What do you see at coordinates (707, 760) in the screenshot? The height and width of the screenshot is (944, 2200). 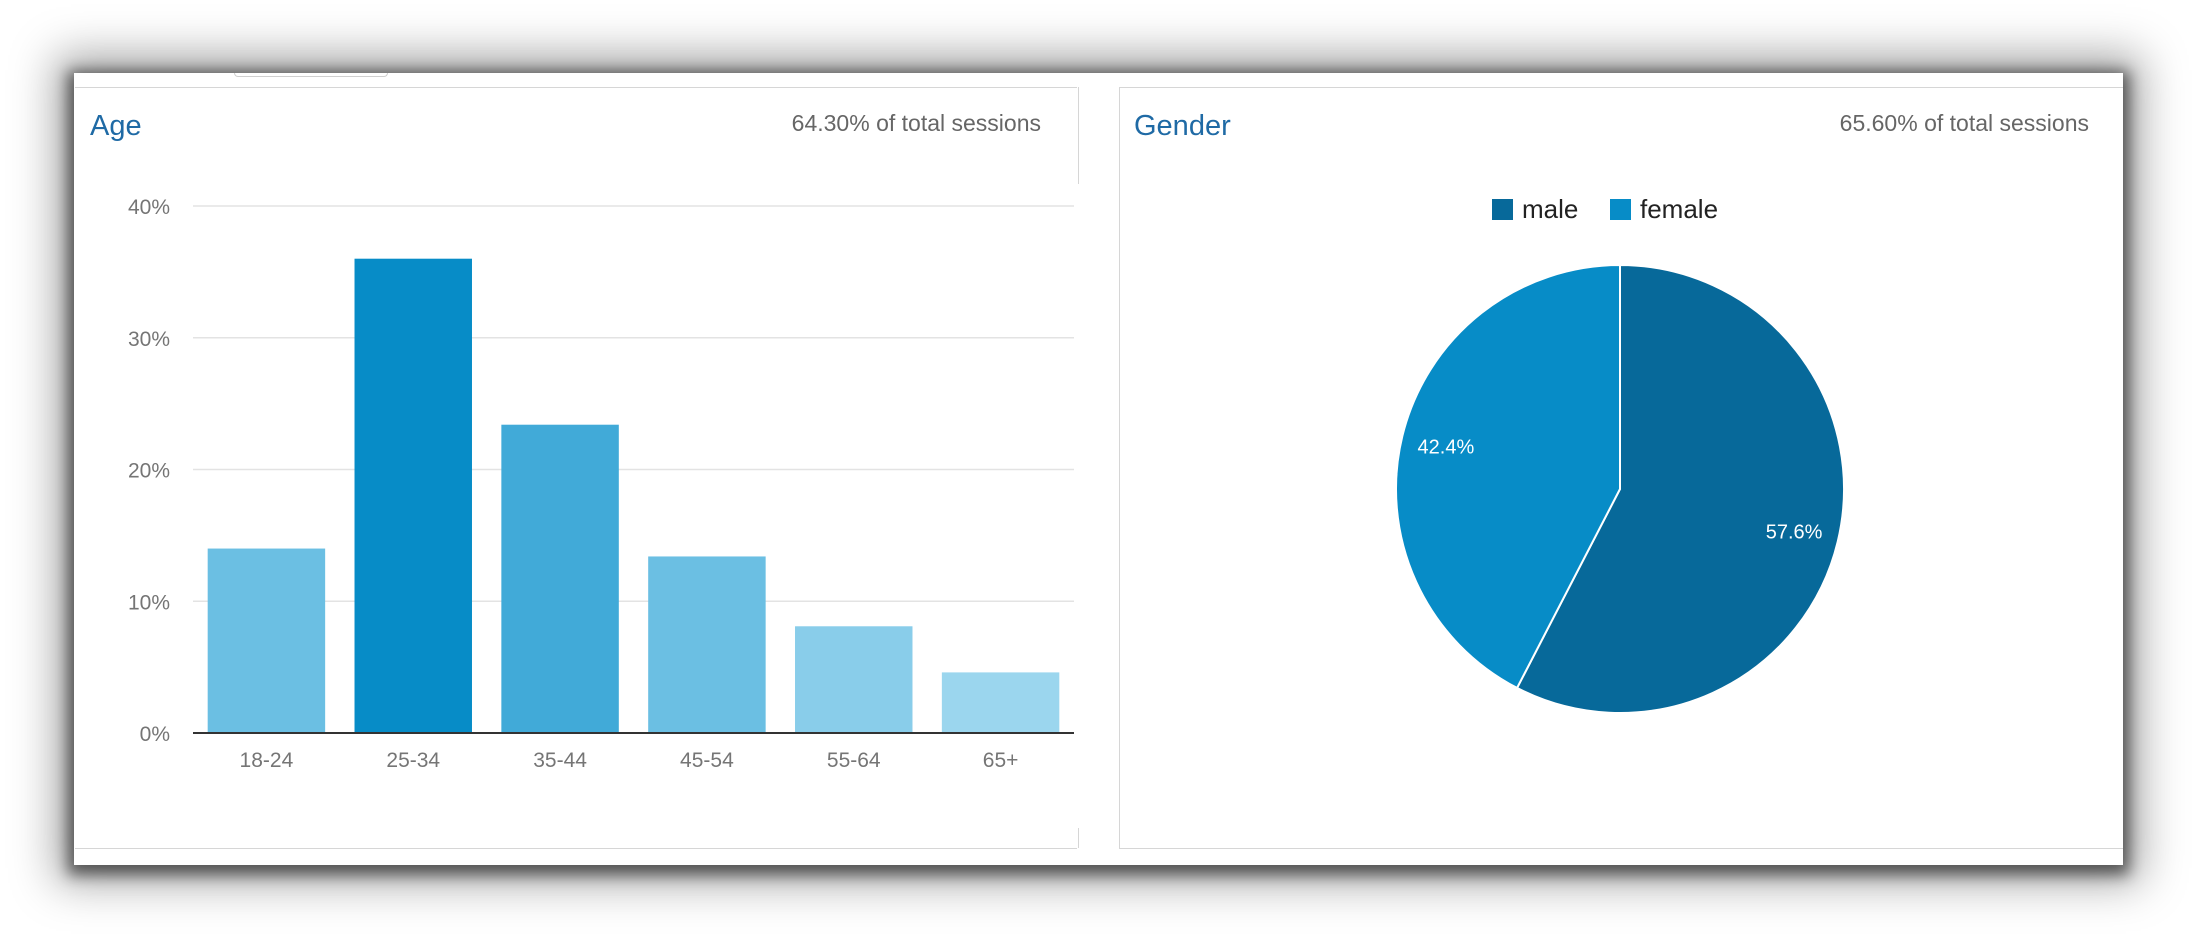 I see `x-tick-label: 45-54` at bounding box center [707, 760].